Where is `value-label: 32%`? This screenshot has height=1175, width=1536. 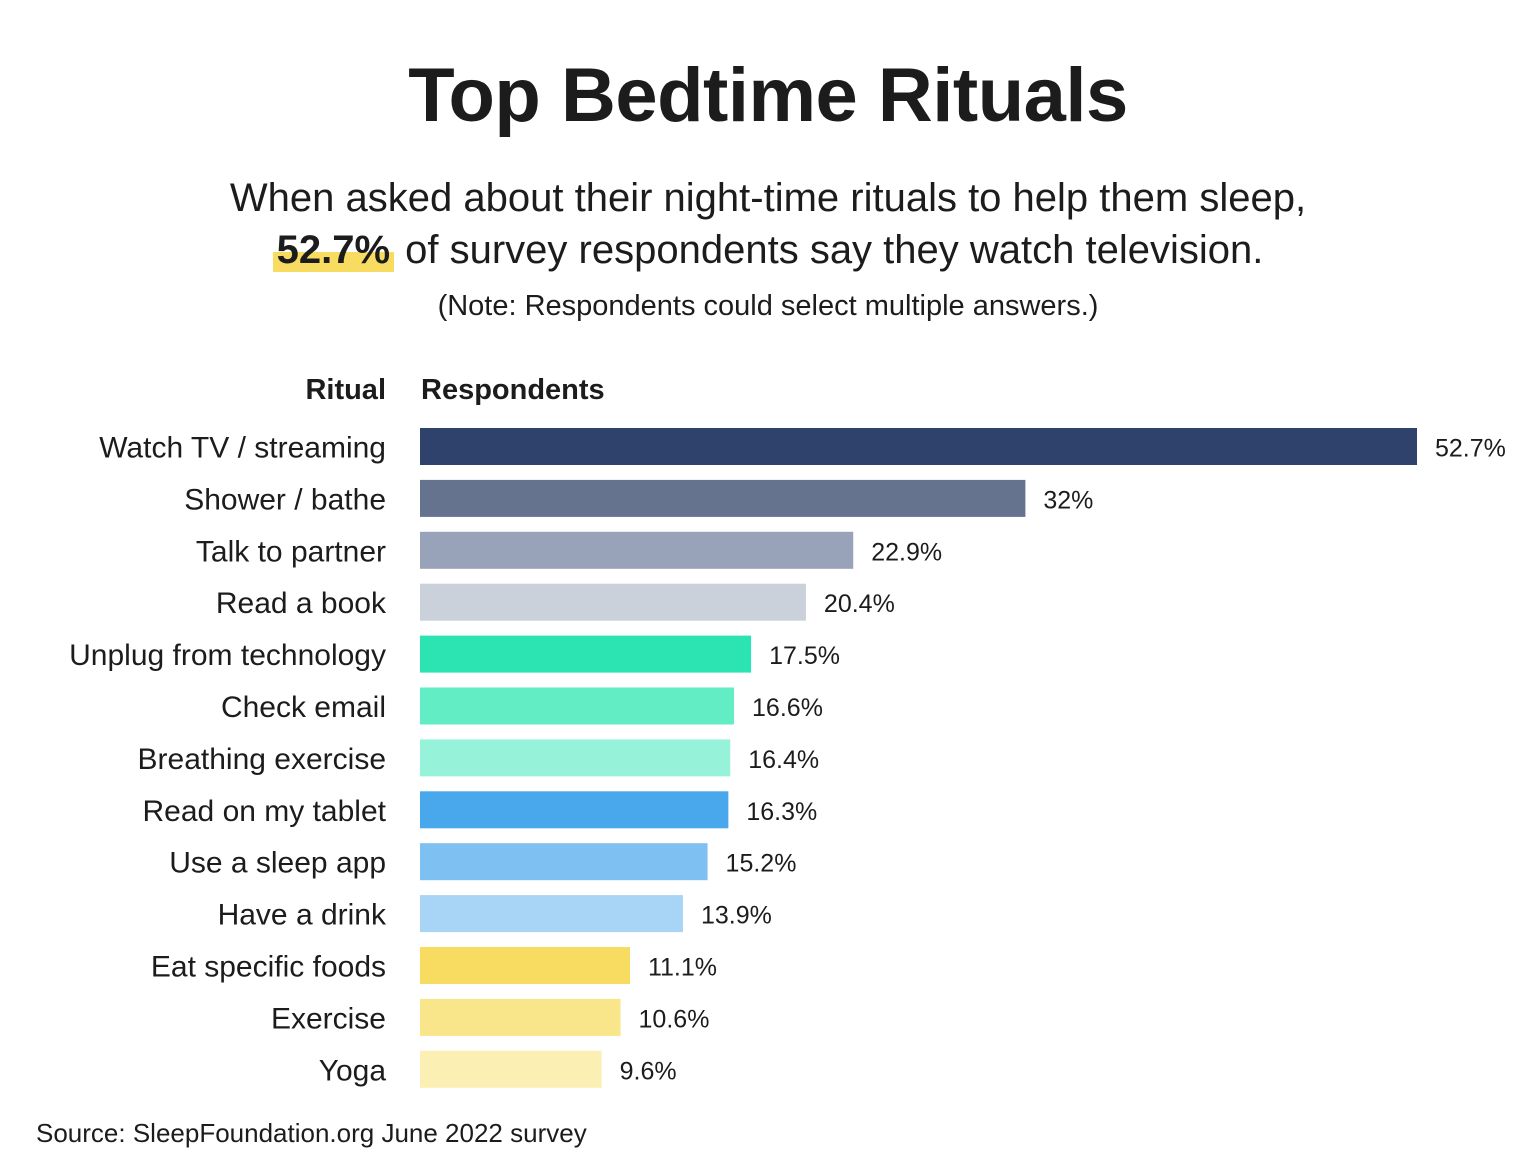 value-label: 32% is located at coordinates (1068, 500).